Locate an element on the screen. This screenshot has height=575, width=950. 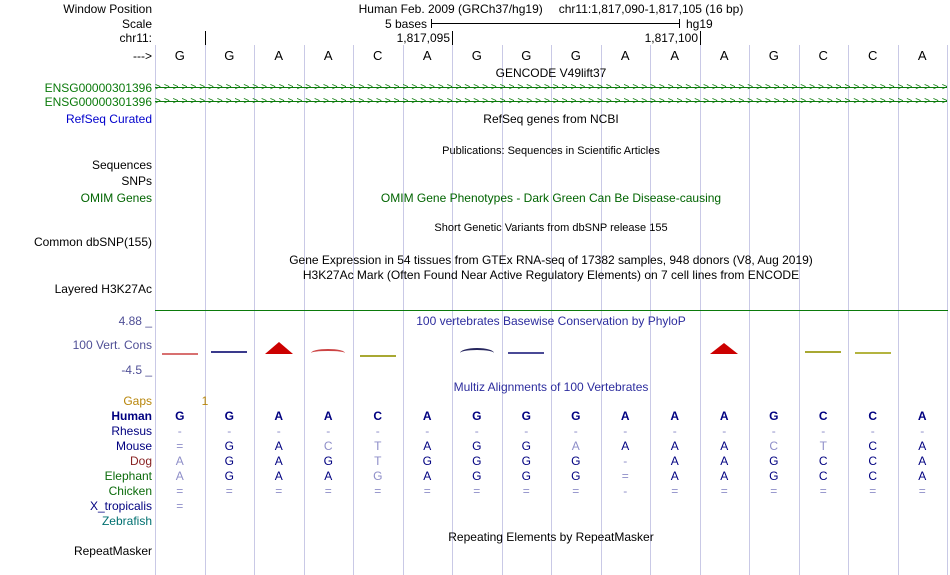
scale-value: 5 bases is located at coordinates (405, 24).